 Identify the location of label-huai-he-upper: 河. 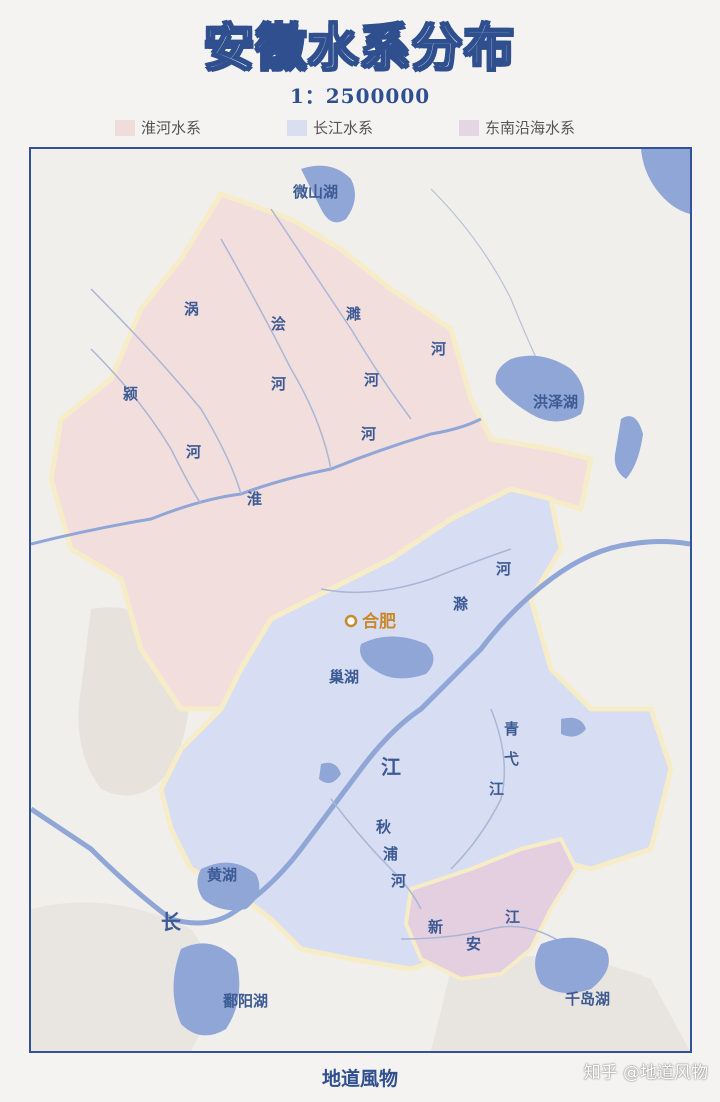
(368, 434).